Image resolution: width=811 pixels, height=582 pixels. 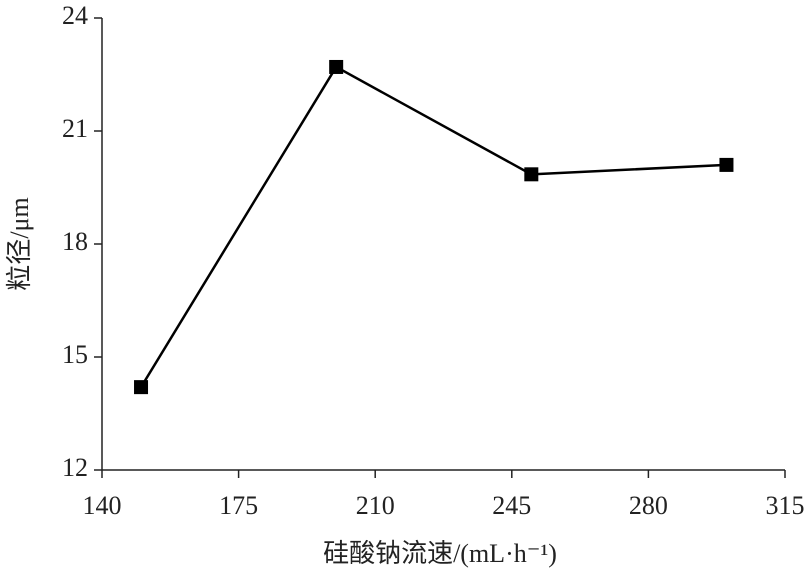 What do you see at coordinates (511, 505) in the screenshot?
I see `x-tick-label: 245` at bounding box center [511, 505].